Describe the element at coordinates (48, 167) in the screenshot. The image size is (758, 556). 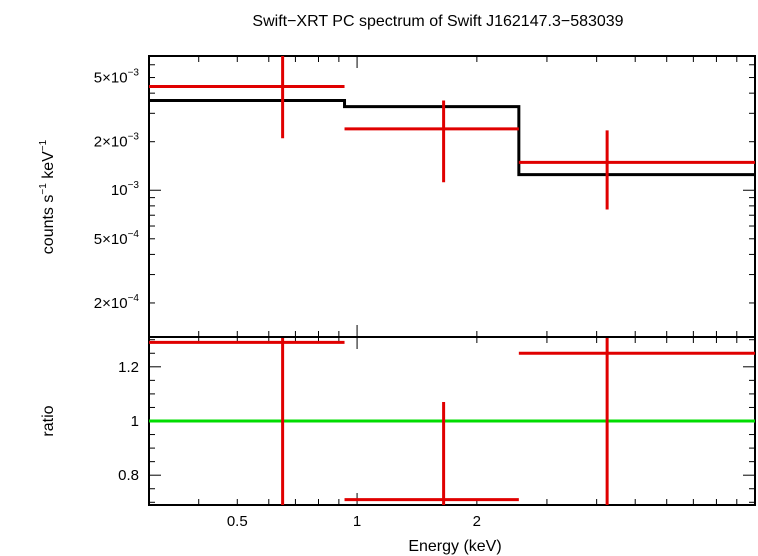
I see `y-axis-label-mid: keV` at that location.